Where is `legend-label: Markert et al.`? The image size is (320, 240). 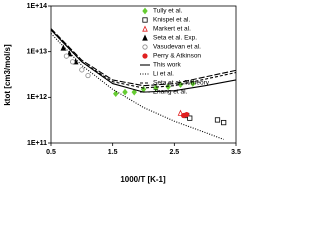
legend-label: Markert et al. is located at coordinates (172, 29).